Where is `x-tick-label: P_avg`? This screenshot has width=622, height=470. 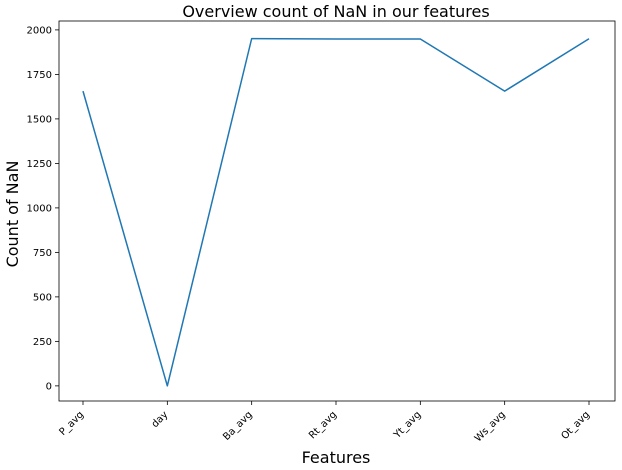 x-tick-label: P_avg is located at coordinates (72, 423).